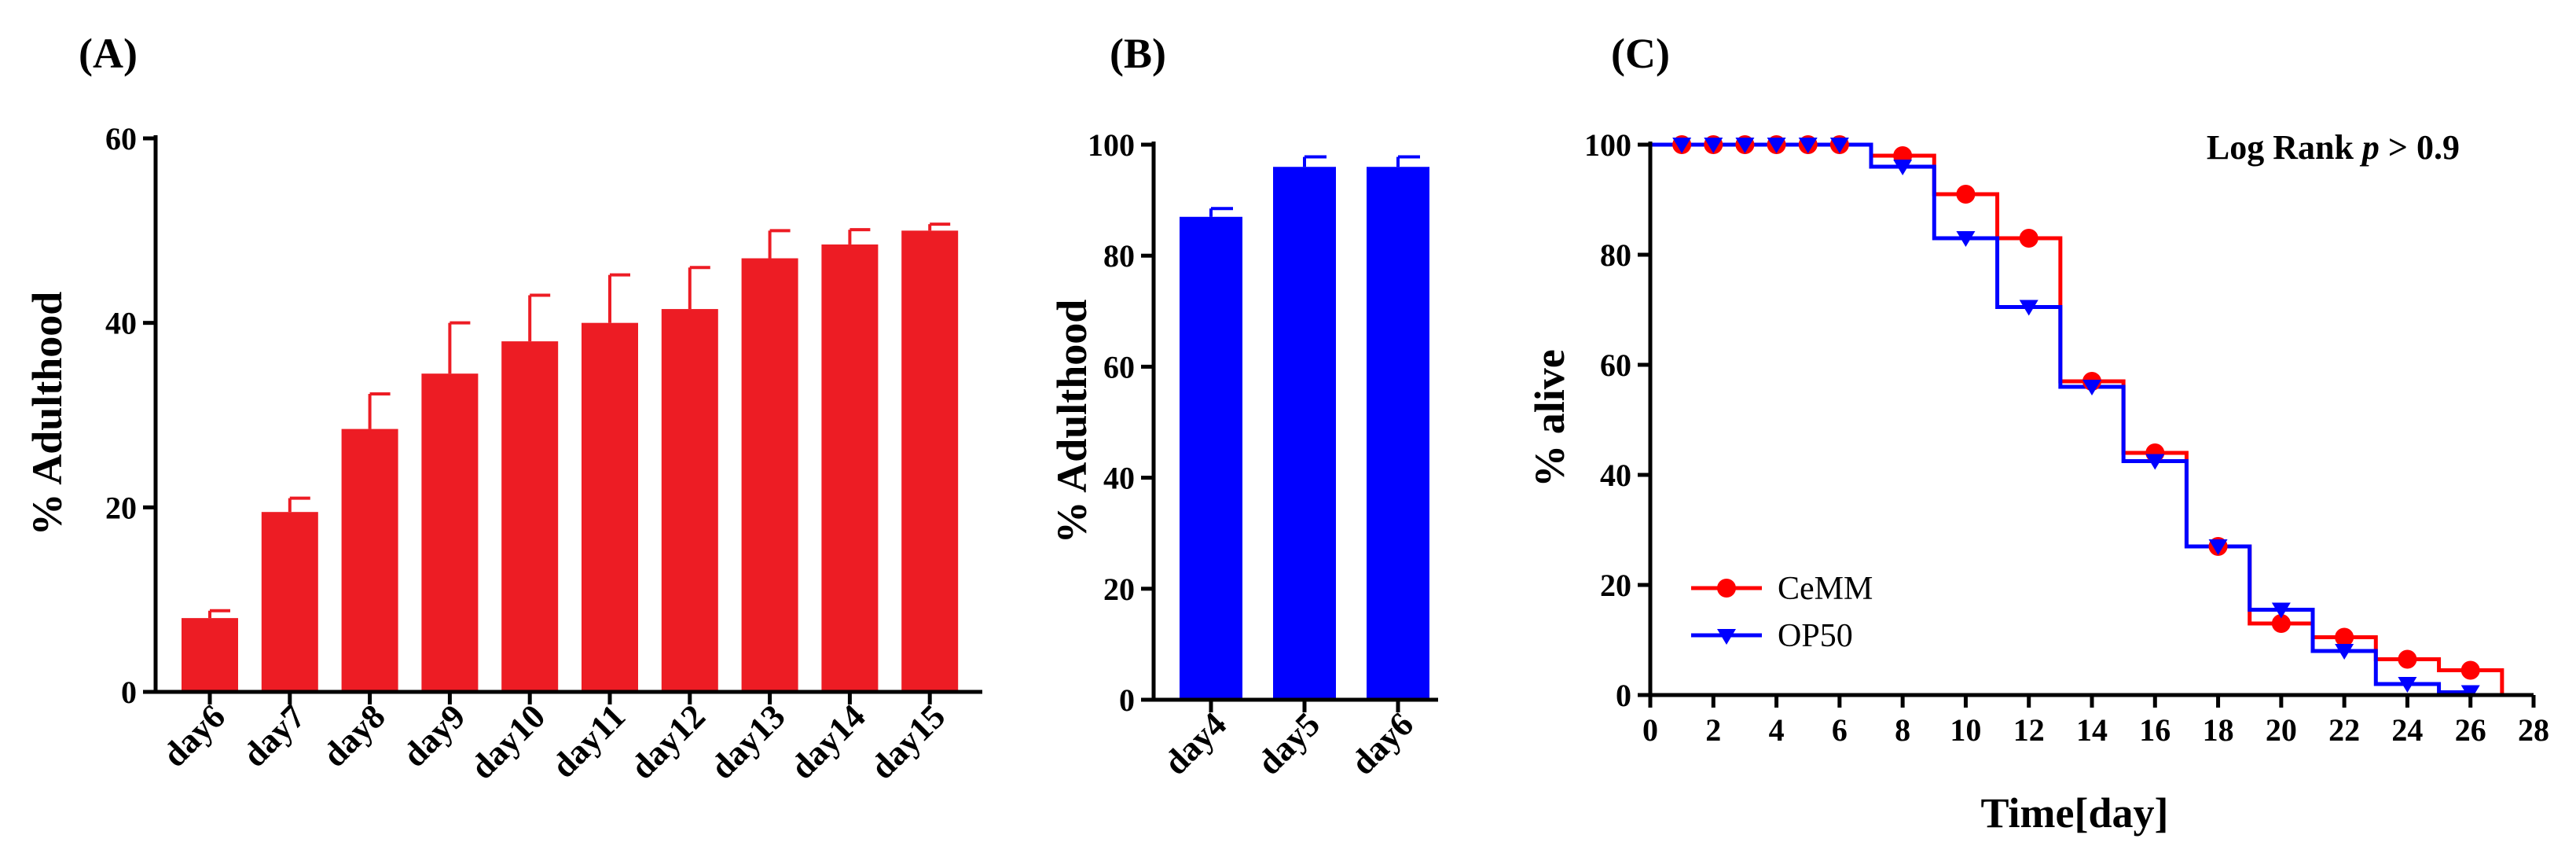  What do you see at coordinates (1782, 612) in the screenshot?
I see `panel-c-legend: CeMM OP50` at bounding box center [1782, 612].